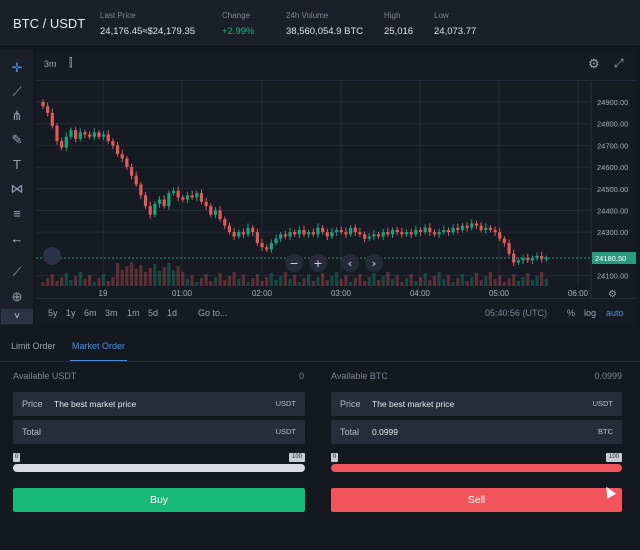  I want to click on trading-pair: BTC / USDT, so click(49, 23).